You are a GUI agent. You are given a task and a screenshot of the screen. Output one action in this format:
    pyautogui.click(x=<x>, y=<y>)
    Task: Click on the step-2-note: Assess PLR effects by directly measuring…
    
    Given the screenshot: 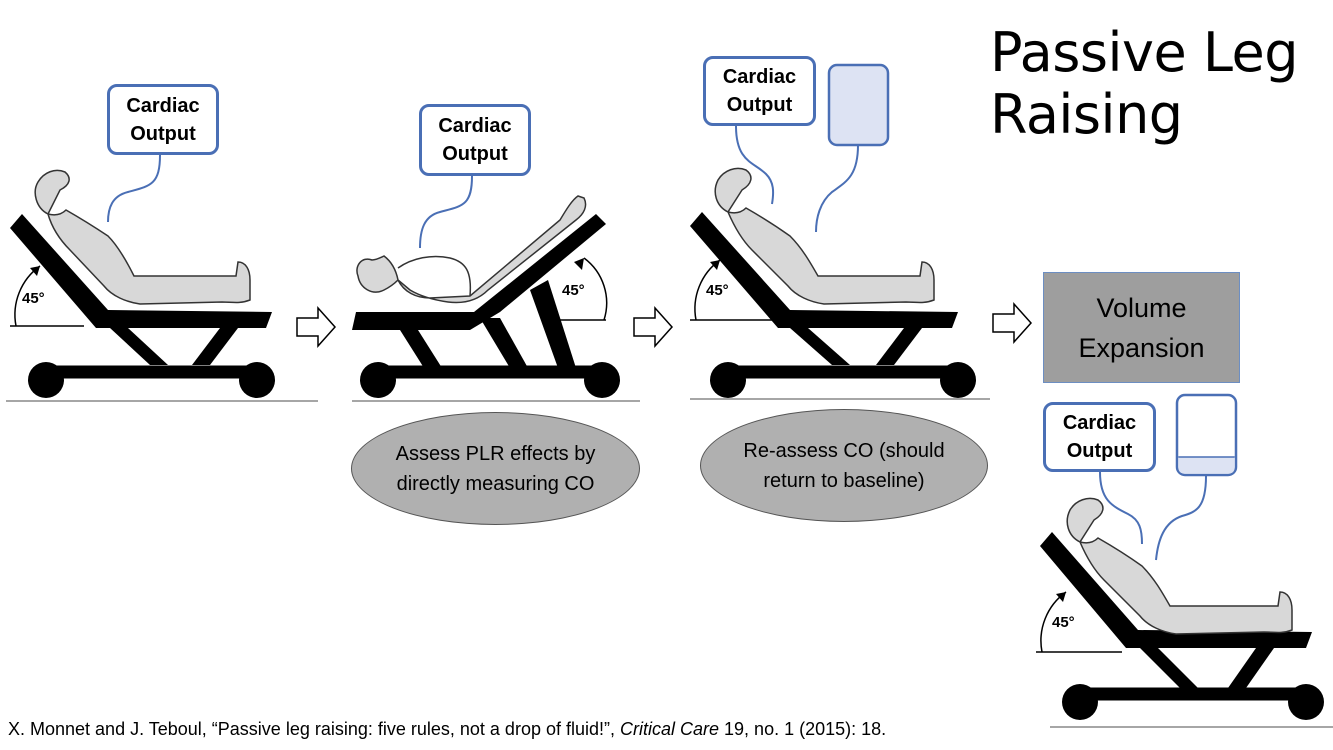 What is the action you would take?
    pyautogui.click(x=495, y=468)
    